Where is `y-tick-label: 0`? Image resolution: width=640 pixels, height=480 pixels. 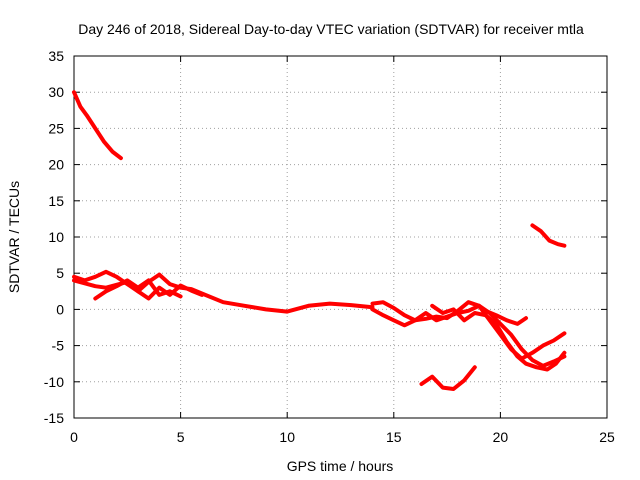 y-tick-label: 0 is located at coordinates (60, 309).